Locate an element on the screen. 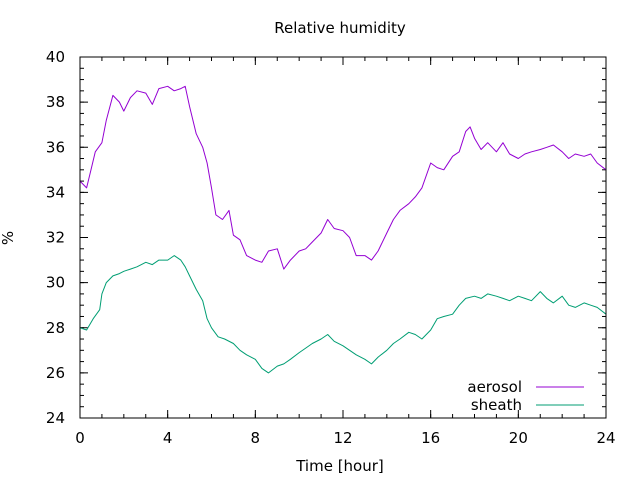  legend-label-aerosol: aerosol is located at coordinates (494, 387).